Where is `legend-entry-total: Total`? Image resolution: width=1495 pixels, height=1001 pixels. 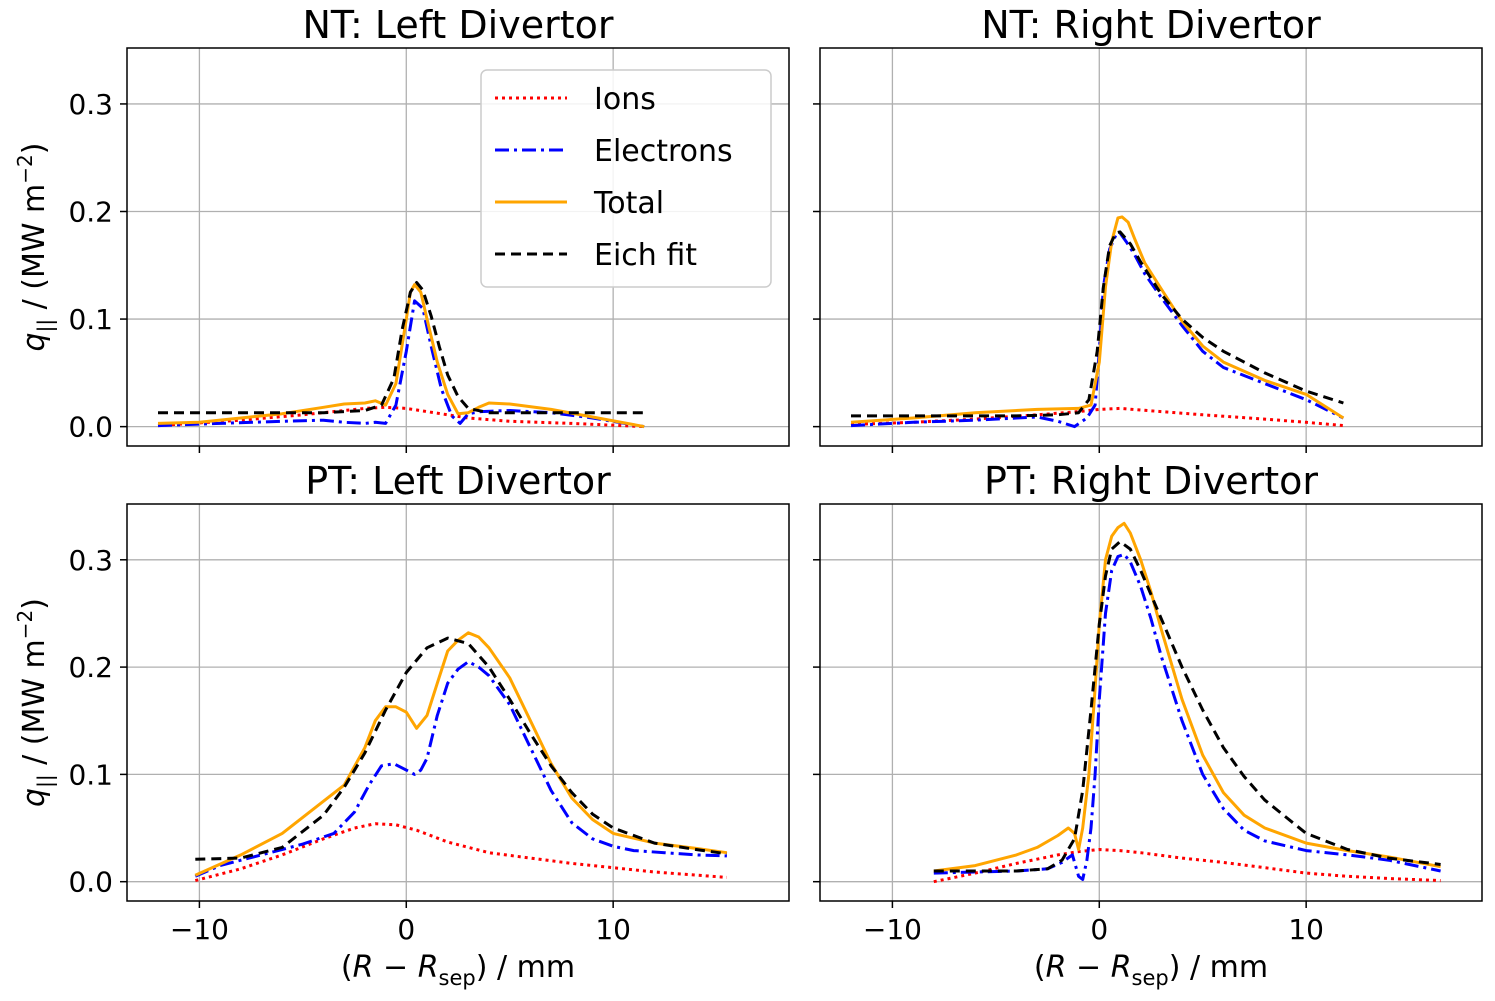 legend-entry-total: Total is located at coordinates (579, 203).